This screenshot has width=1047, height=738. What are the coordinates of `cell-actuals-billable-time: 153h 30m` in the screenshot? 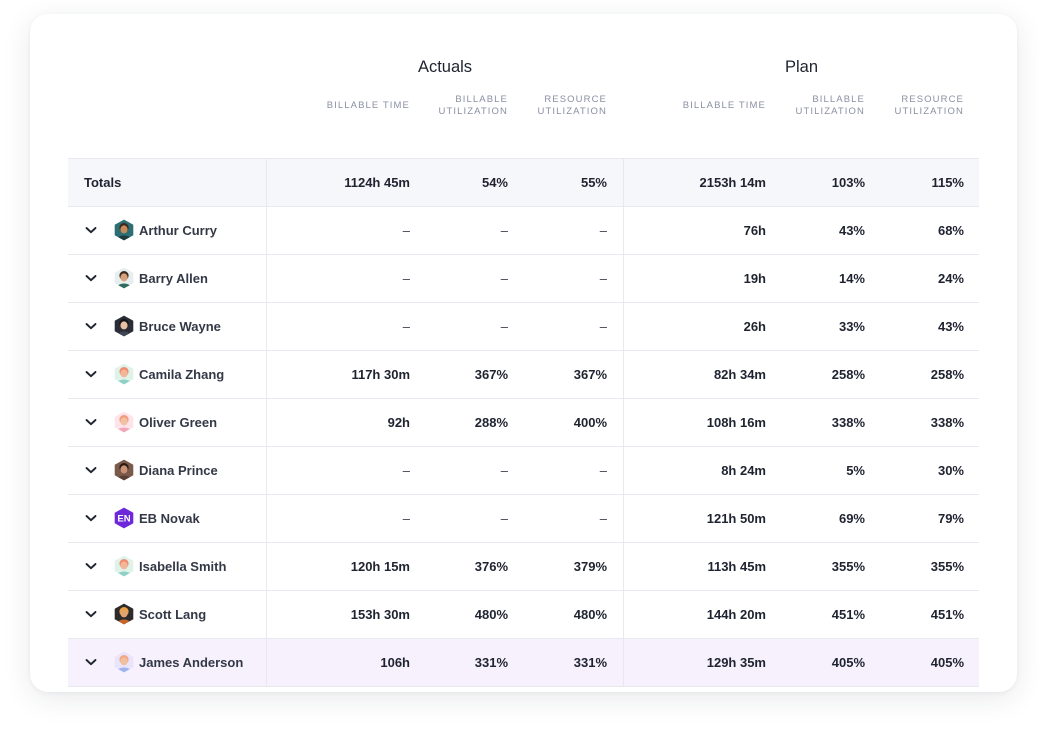 It's located at (380, 614).